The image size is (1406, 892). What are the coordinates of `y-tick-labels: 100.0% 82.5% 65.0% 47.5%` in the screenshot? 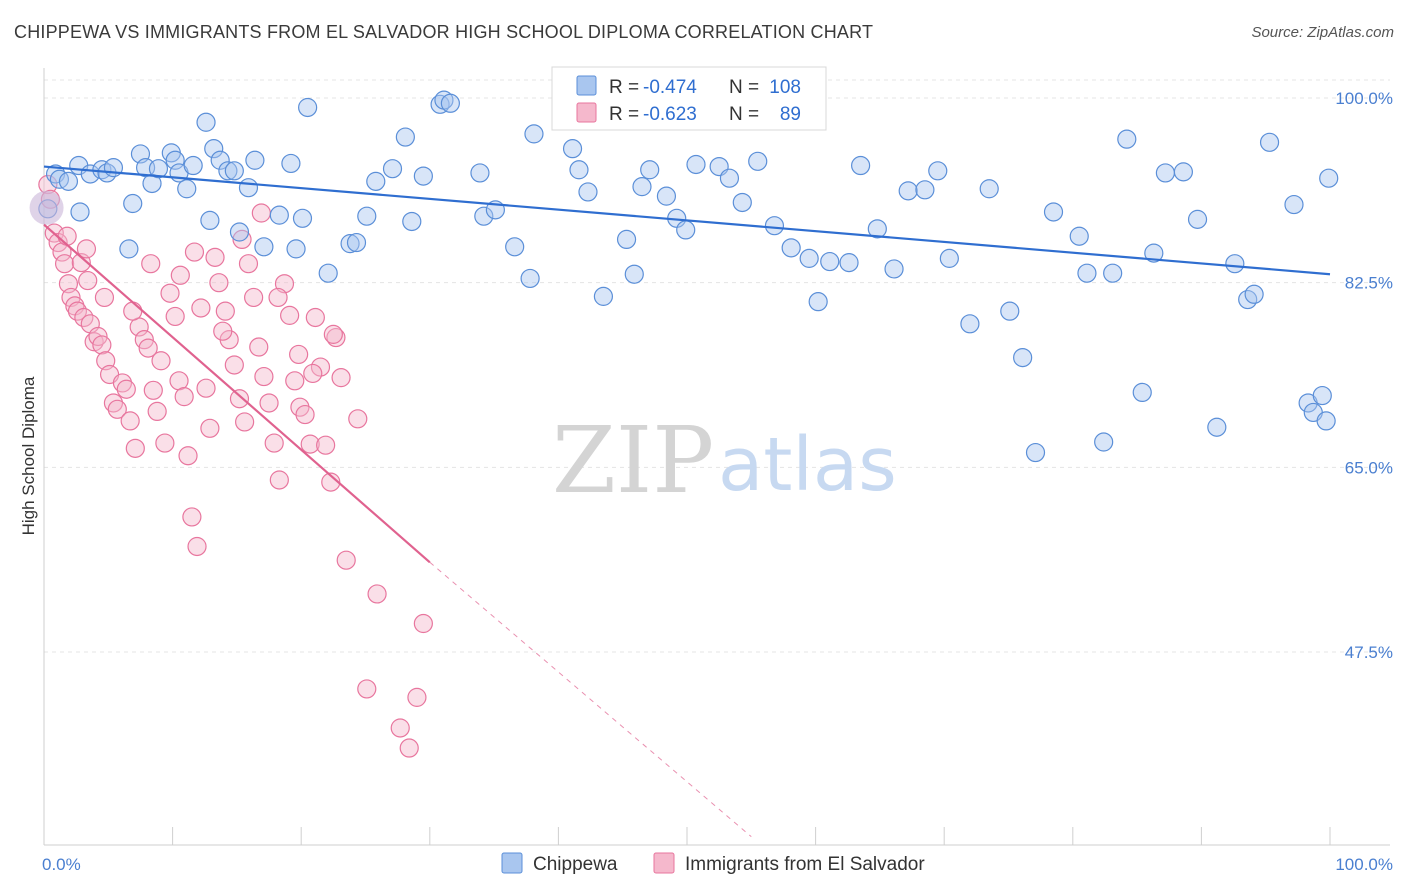 It's located at (1364, 375).